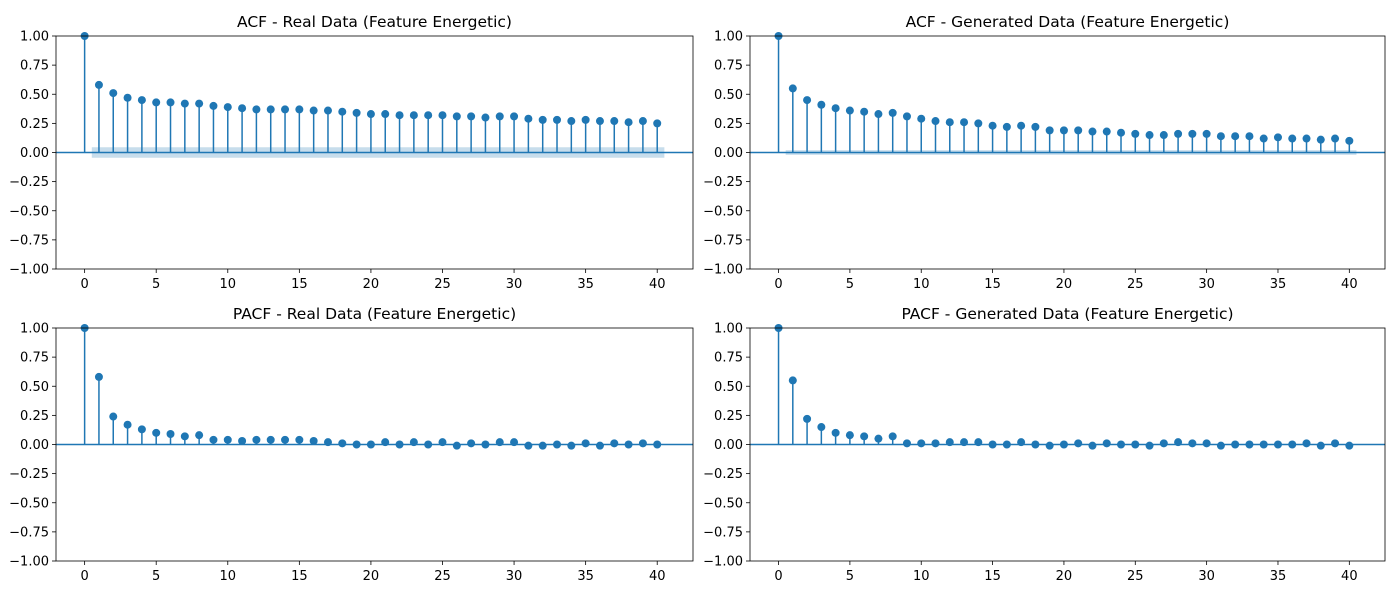 This screenshot has width=1400, height=600. What do you see at coordinates (585, 284) in the screenshot?
I see `x-tick-label: 35` at bounding box center [585, 284].